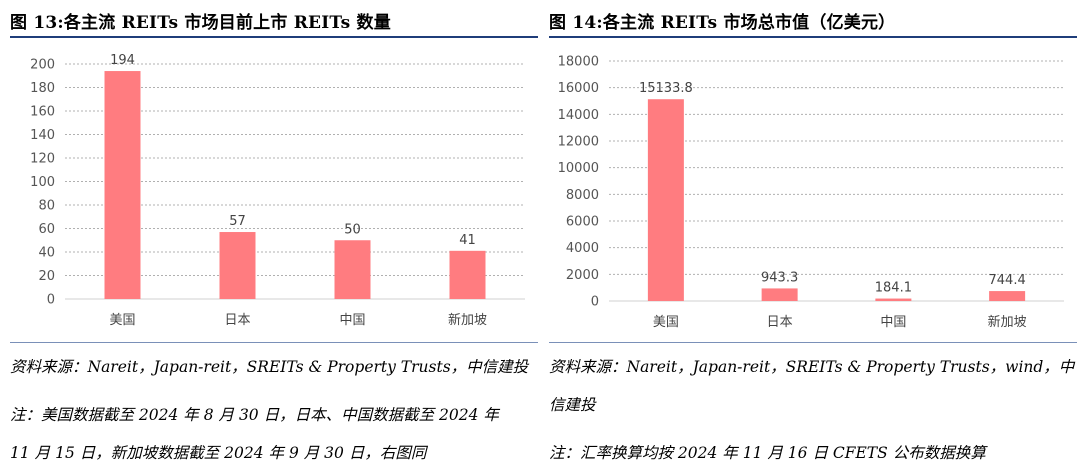 This screenshot has width=1080, height=472. Describe the element at coordinates (352, 229) in the screenshot. I see `data-label: 50` at that location.